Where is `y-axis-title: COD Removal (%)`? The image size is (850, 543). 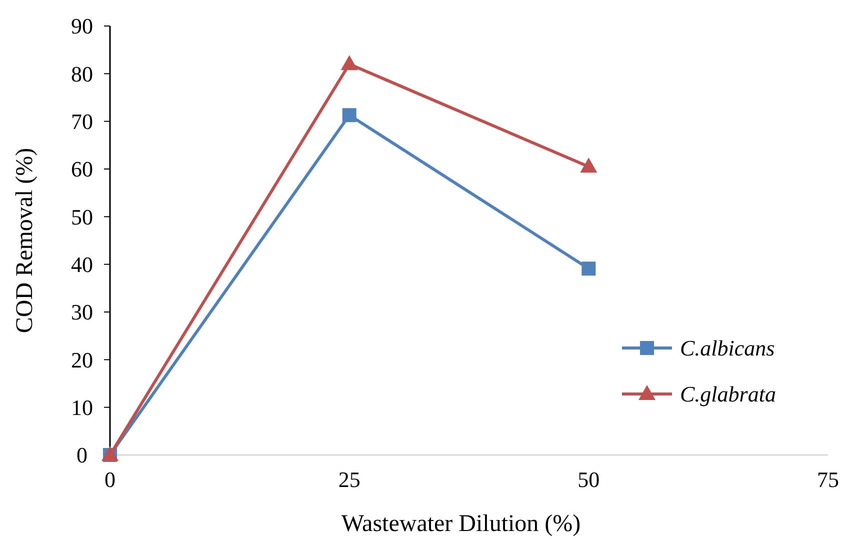 y-axis-title: COD Removal (%) is located at coordinates (25, 241).